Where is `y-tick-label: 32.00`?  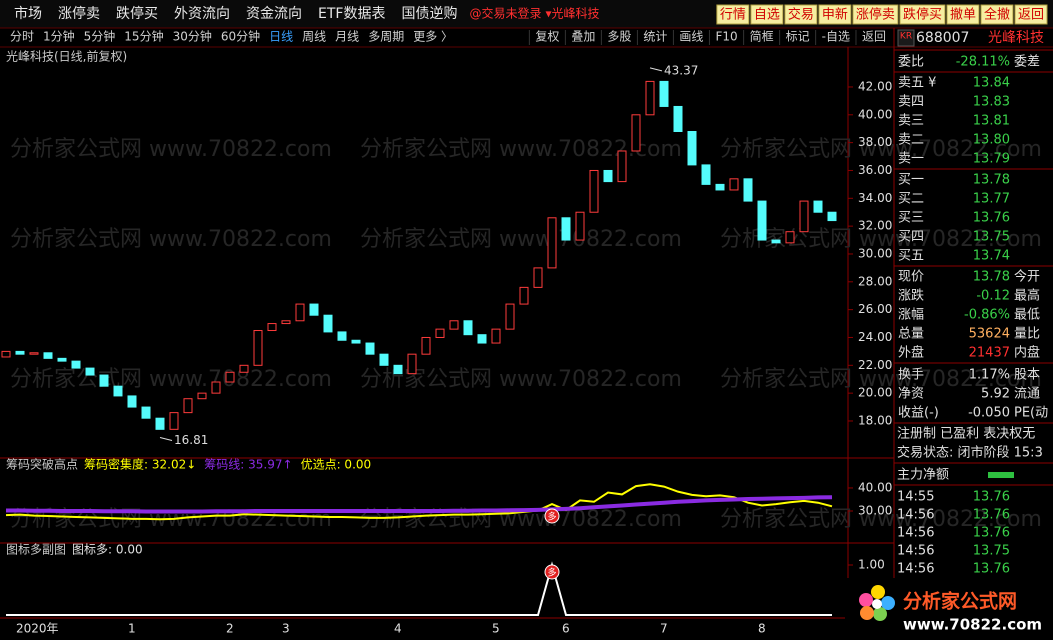
y-tick-label: 32.00 is located at coordinates (875, 226).